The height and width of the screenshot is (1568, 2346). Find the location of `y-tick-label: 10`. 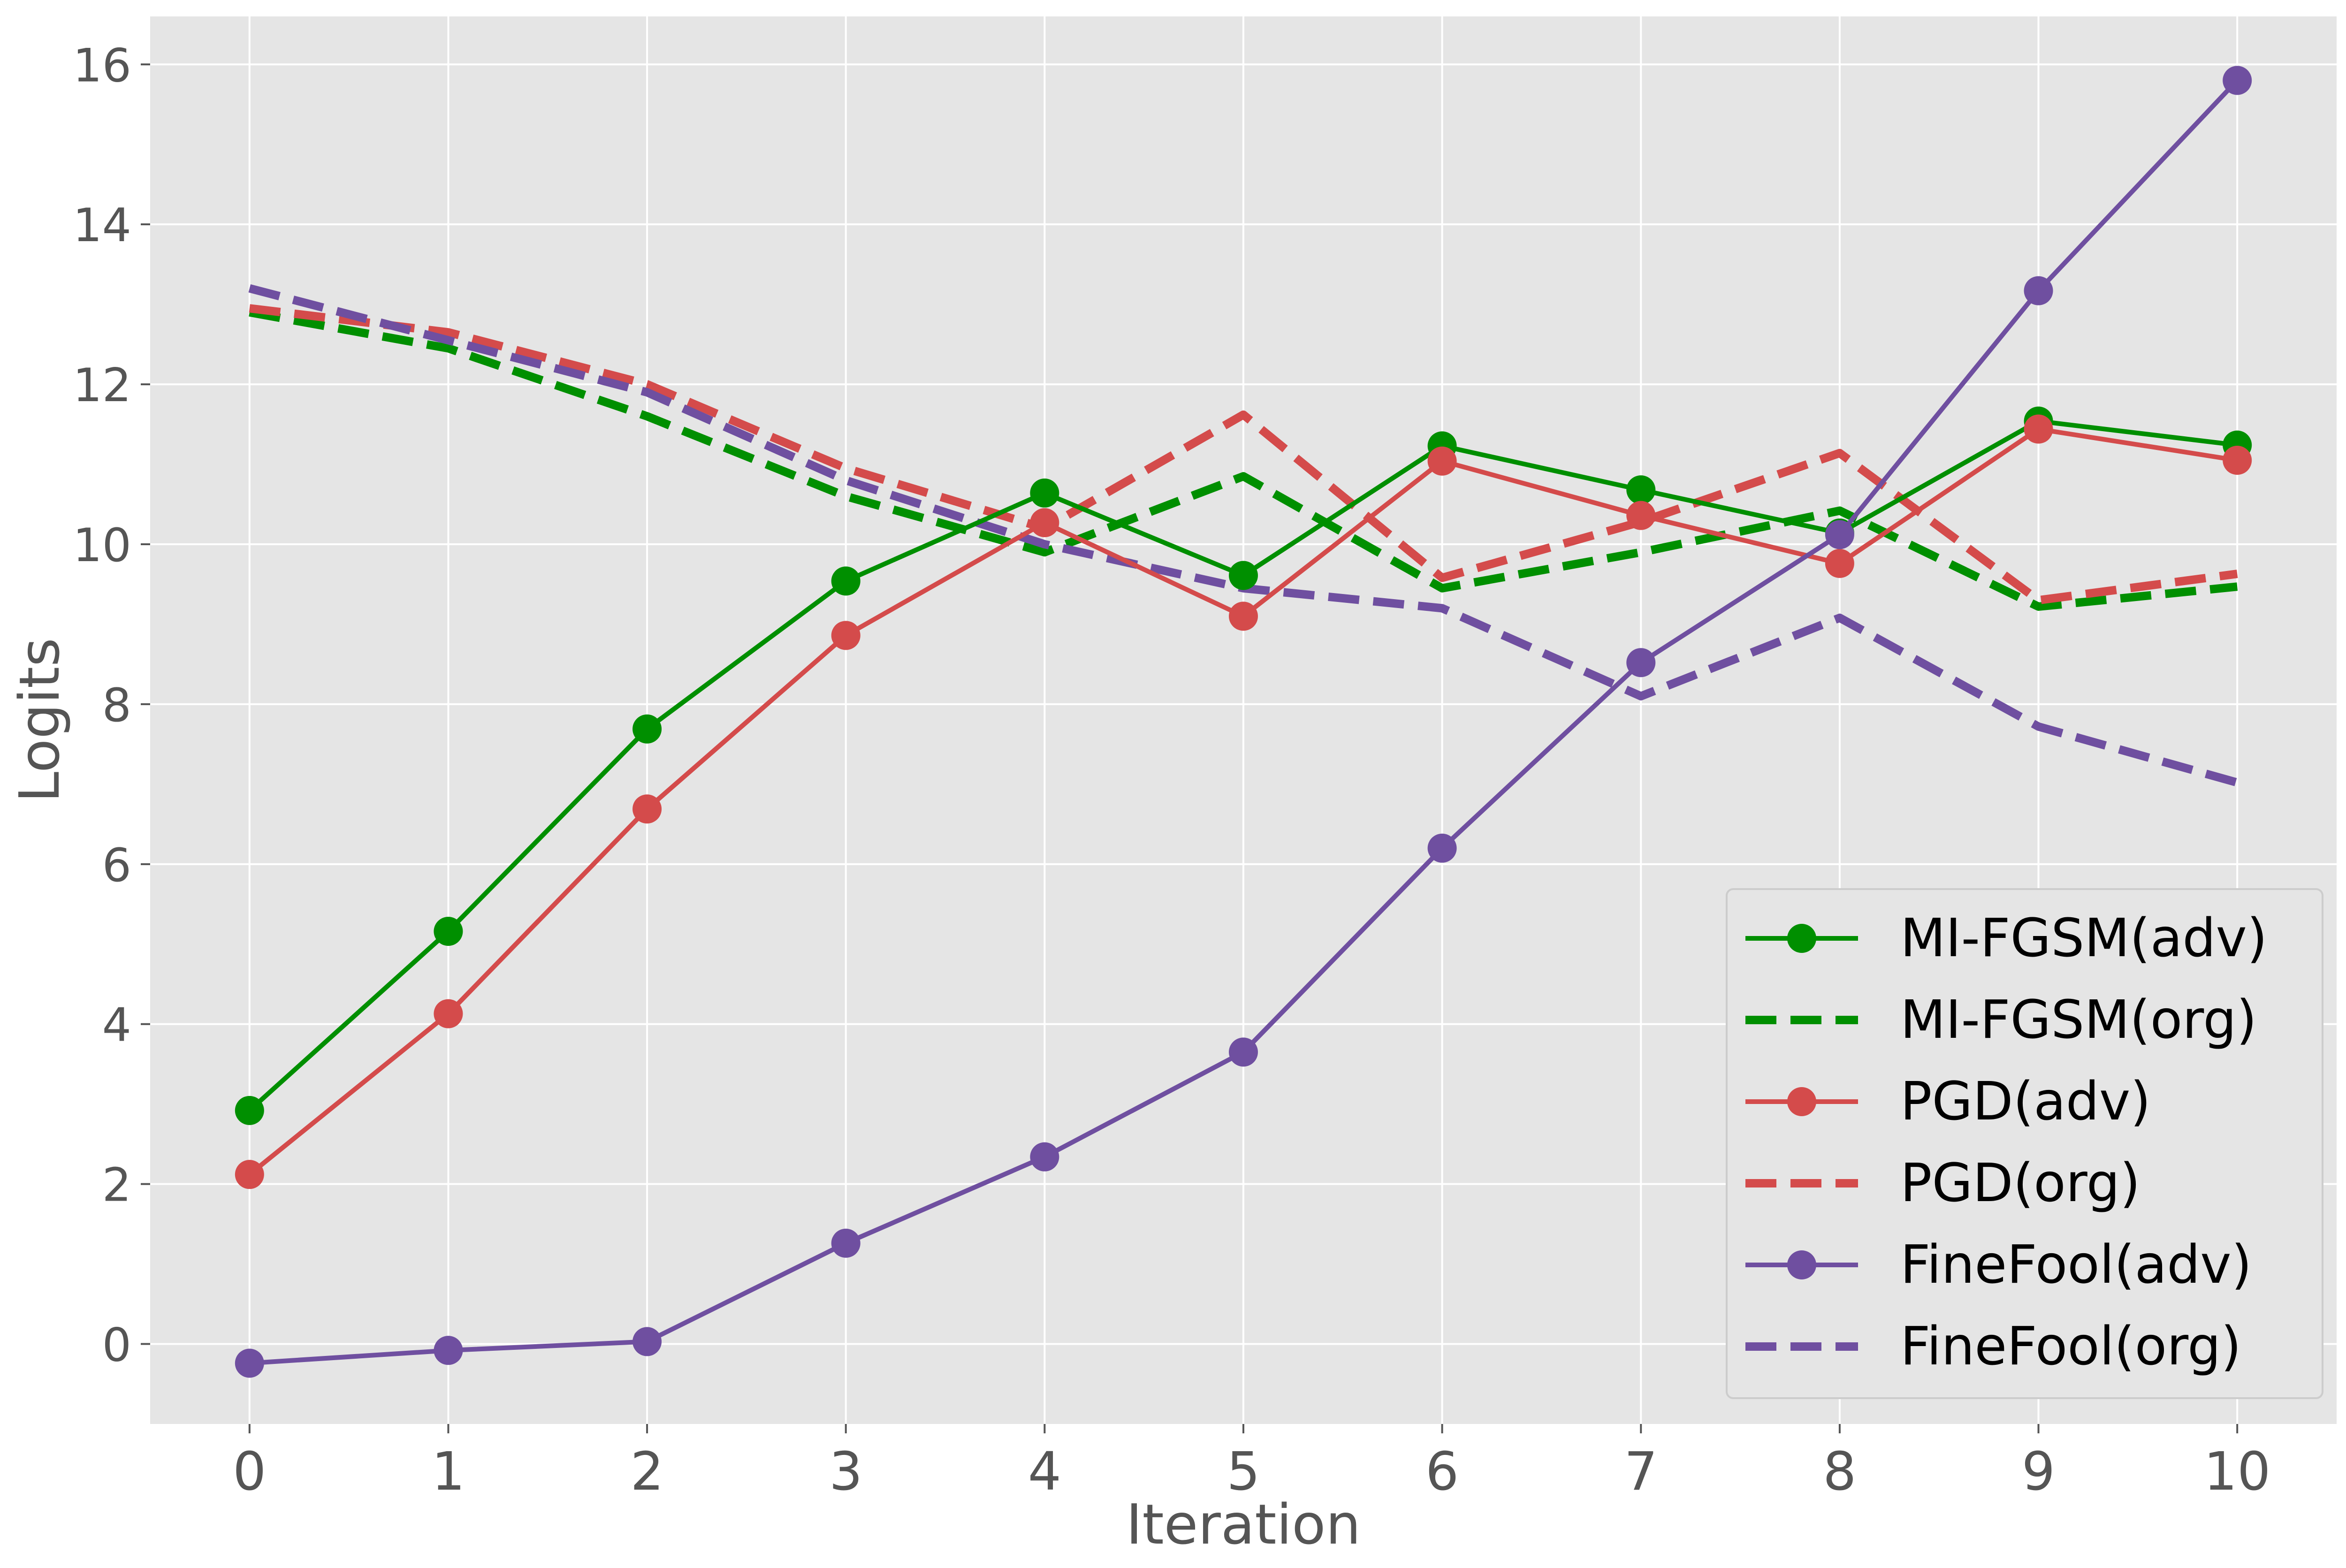

y-tick-label: 10 is located at coordinates (102, 545).